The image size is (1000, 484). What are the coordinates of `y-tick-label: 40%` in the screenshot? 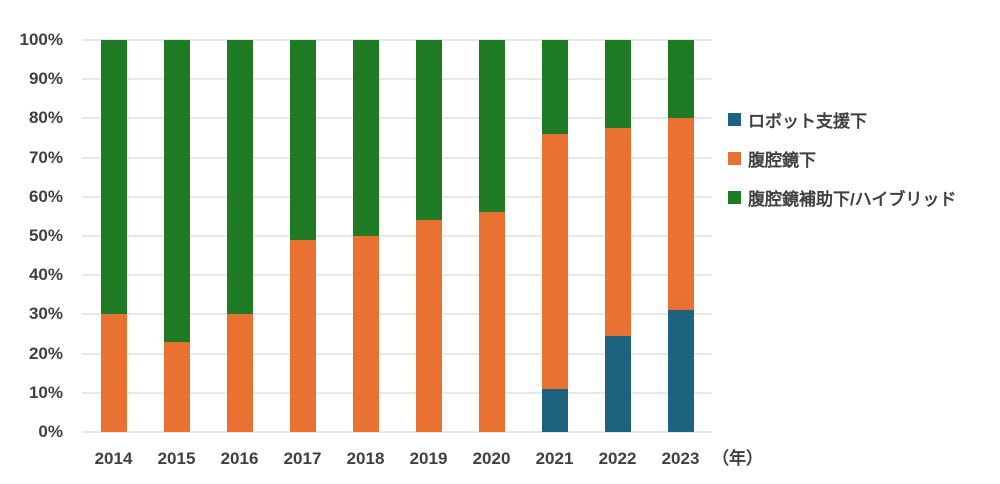 It's located at (45, 275).